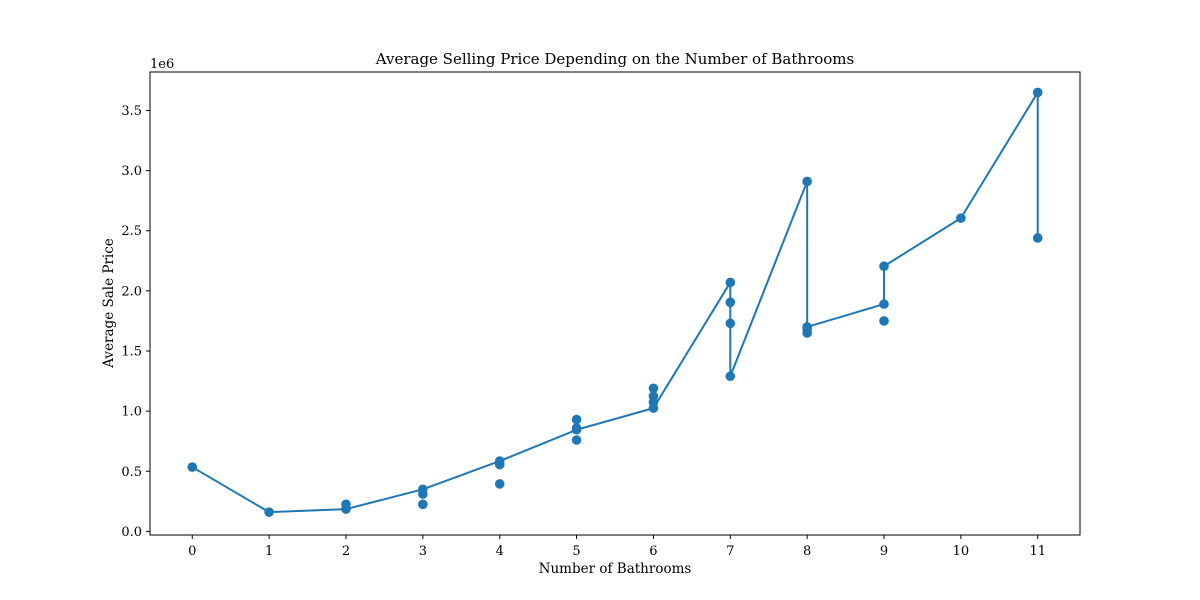 The image size is (1200, 600). Describe the element at coordinates (131, 412) in the screenshot. I see `y-tick-label: 1.0` at that location.